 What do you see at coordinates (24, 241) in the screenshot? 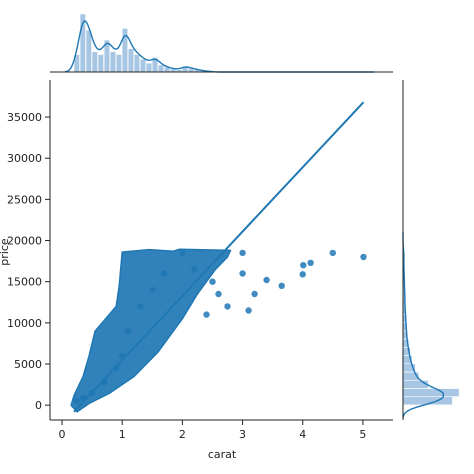
I see `y-tick-label: 20000` at bounding box center [24, 241].